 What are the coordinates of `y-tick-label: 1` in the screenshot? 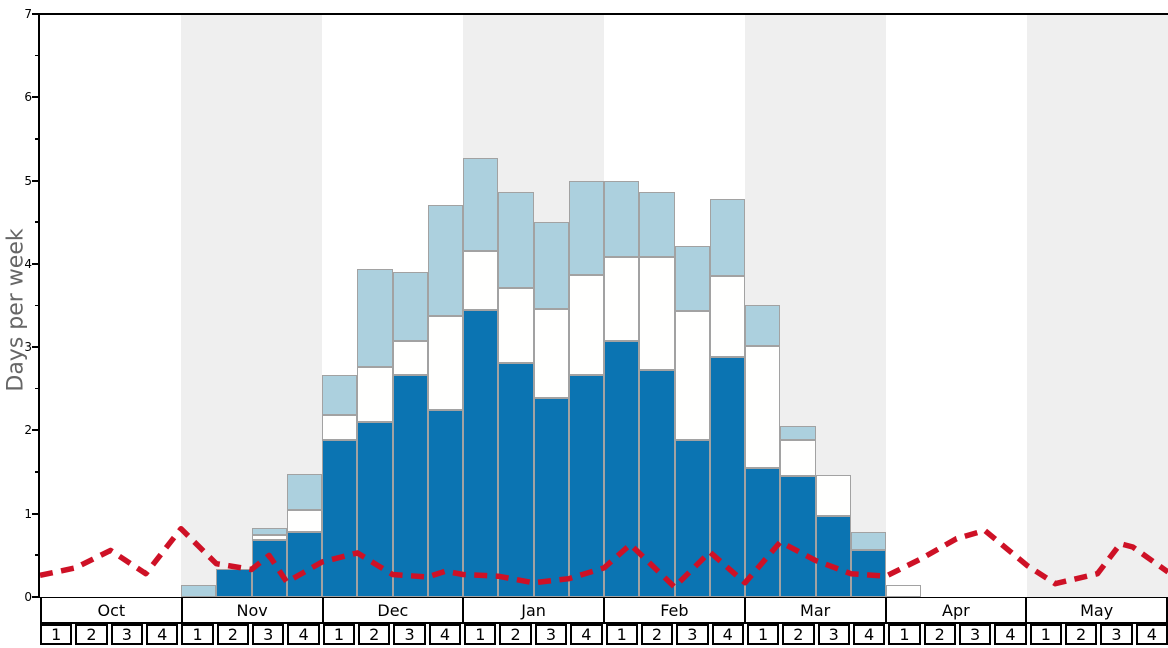 It's located at (28, 513).